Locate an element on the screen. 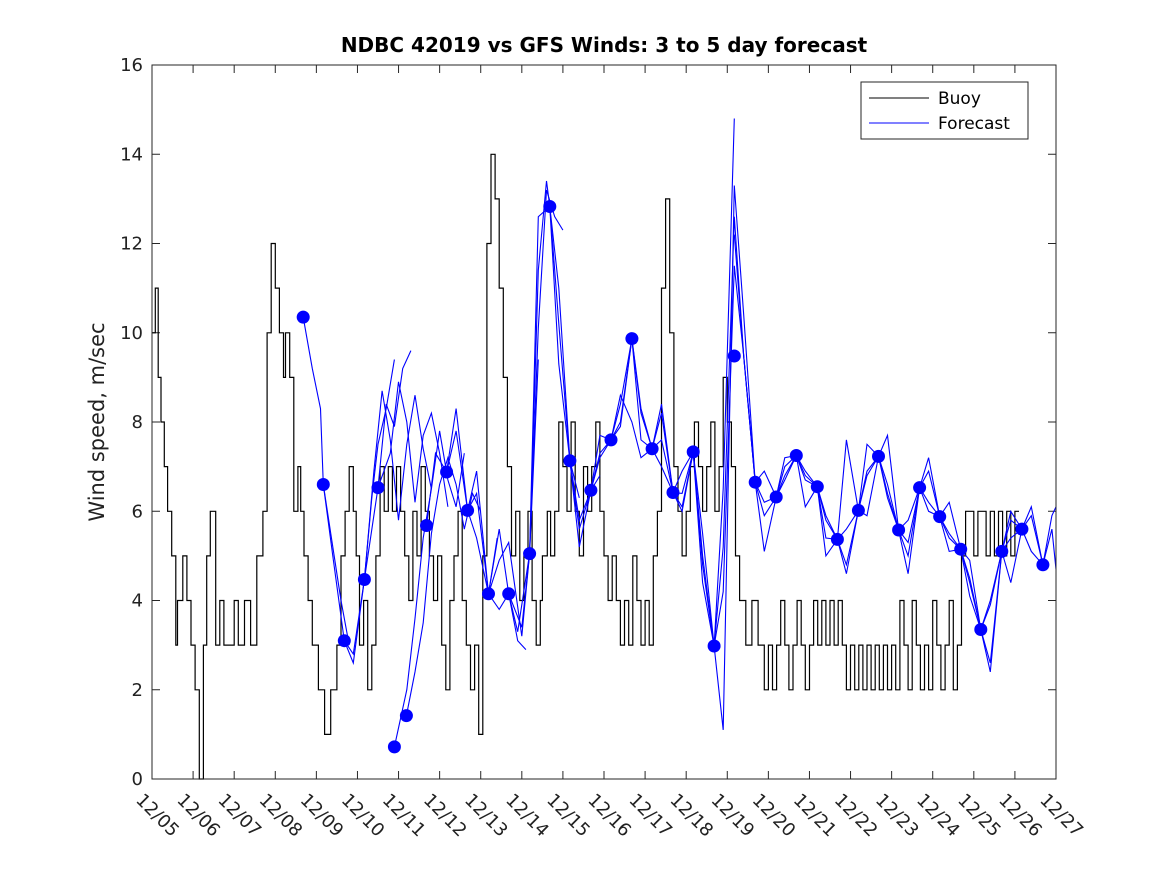 This screenshot has width=1167, height=875. legend: Buoy Forecast is located at coordinates (944, 110).